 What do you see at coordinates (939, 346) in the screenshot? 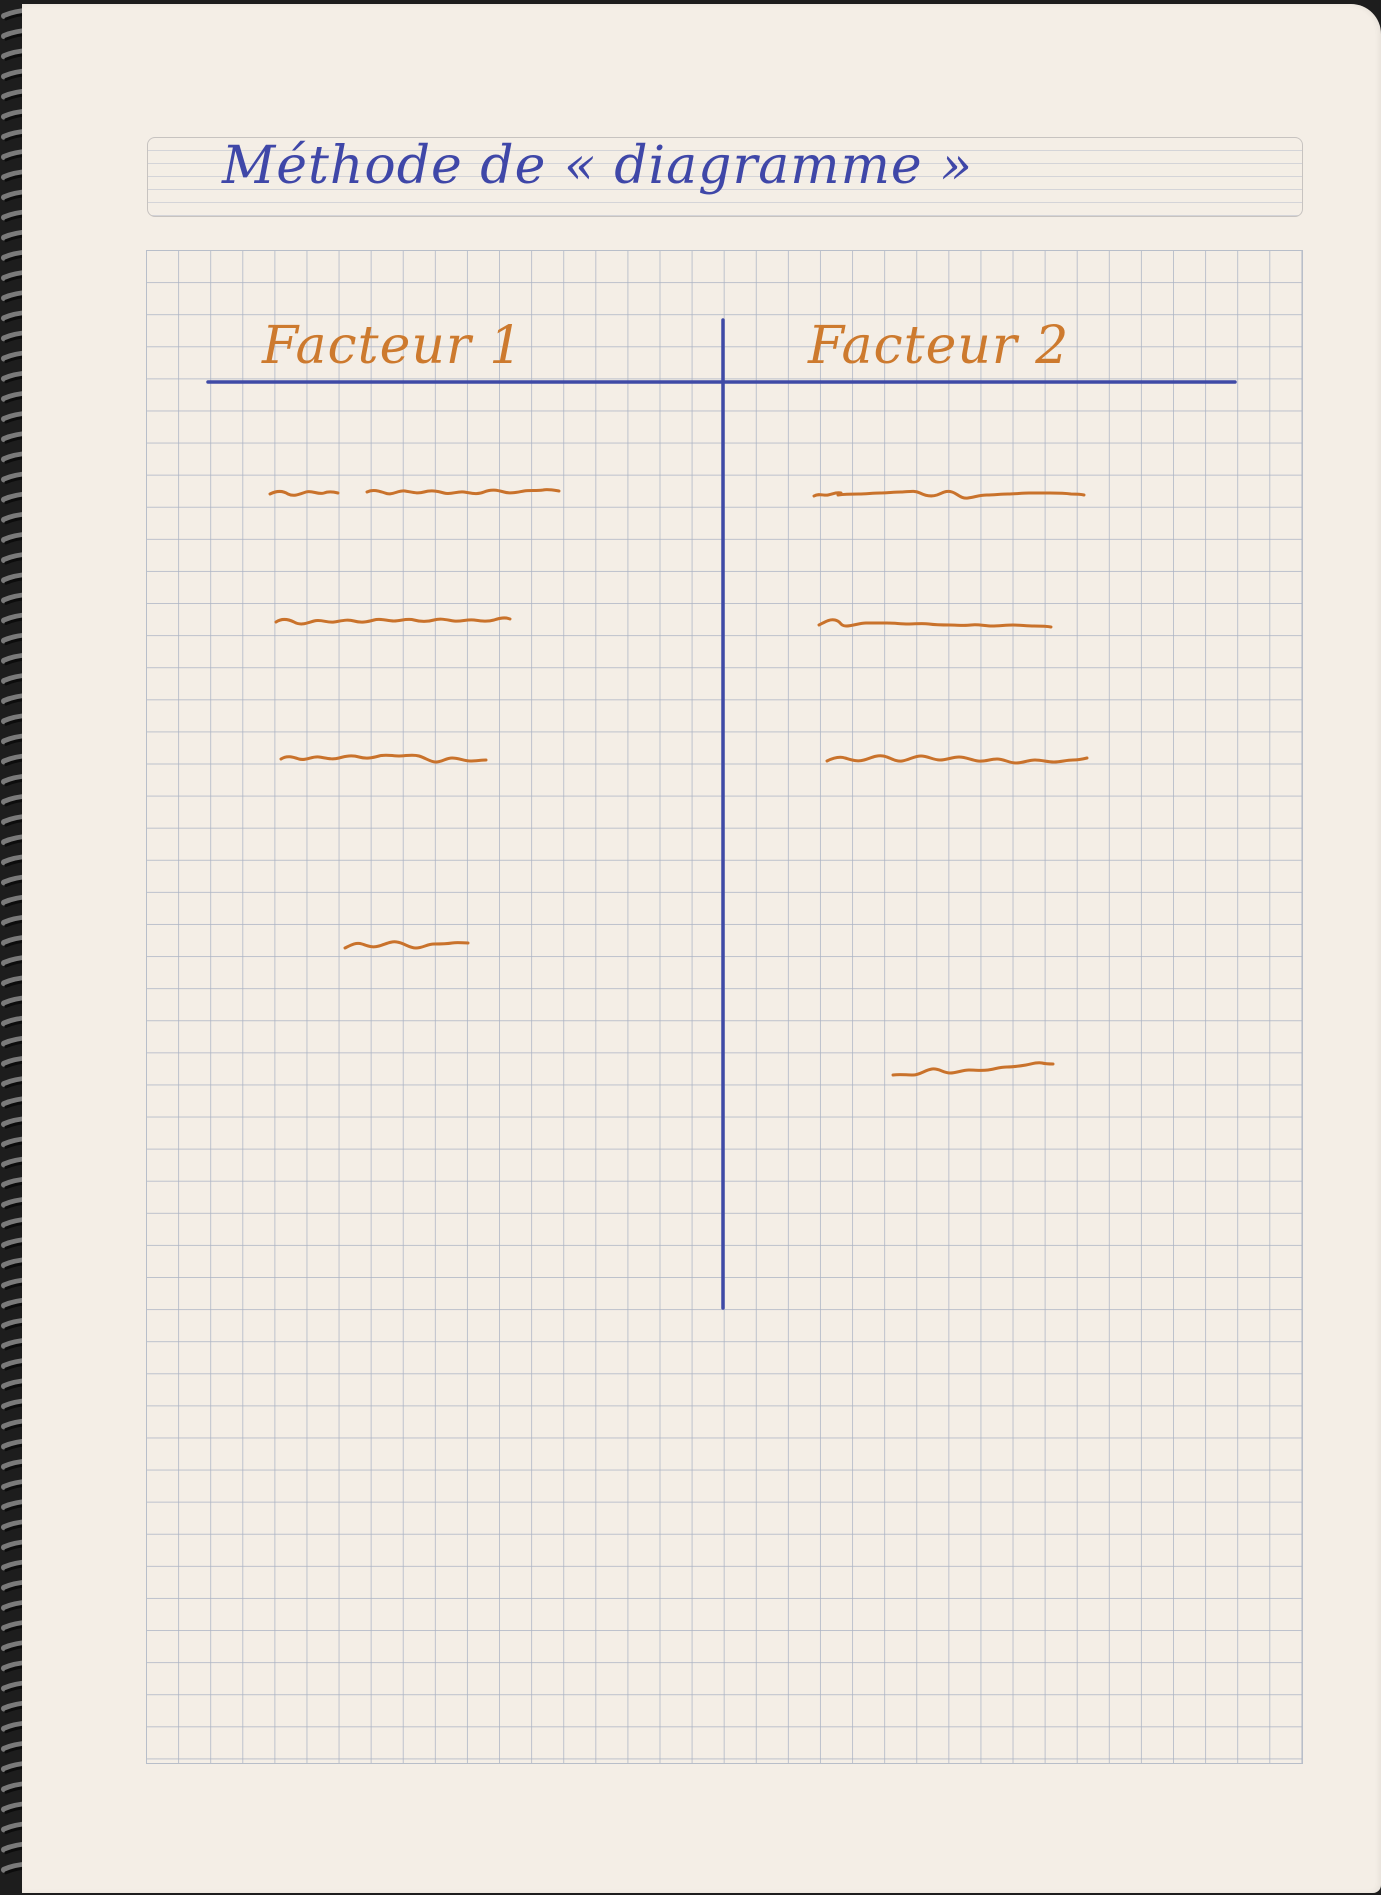
I see `column-heading-facteur-2: Facteur 2` at bounding box center [939, 346].